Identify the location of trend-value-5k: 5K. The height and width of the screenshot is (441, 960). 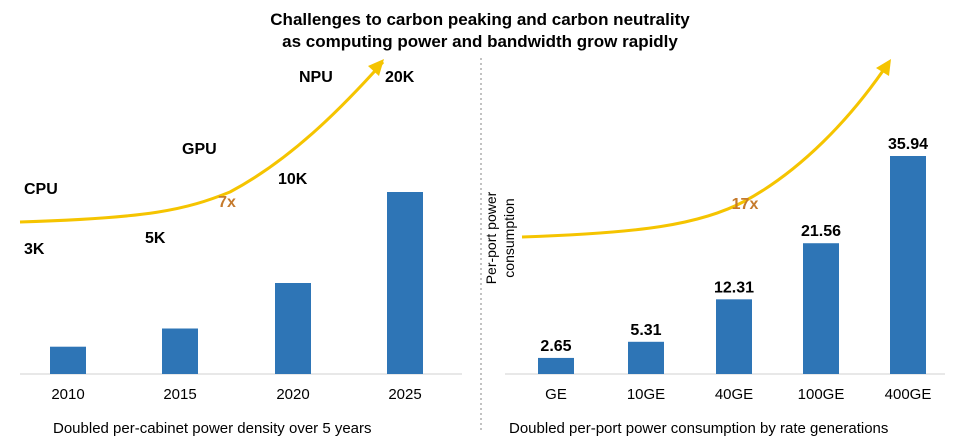
(155, 238).